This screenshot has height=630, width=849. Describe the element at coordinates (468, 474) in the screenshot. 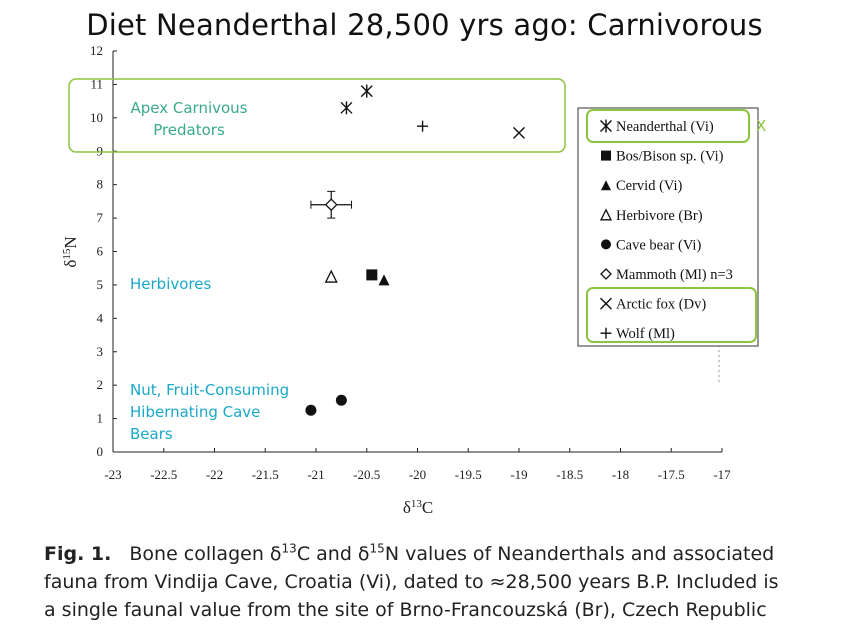

I see `x-tick-label: -19.5` at that location.